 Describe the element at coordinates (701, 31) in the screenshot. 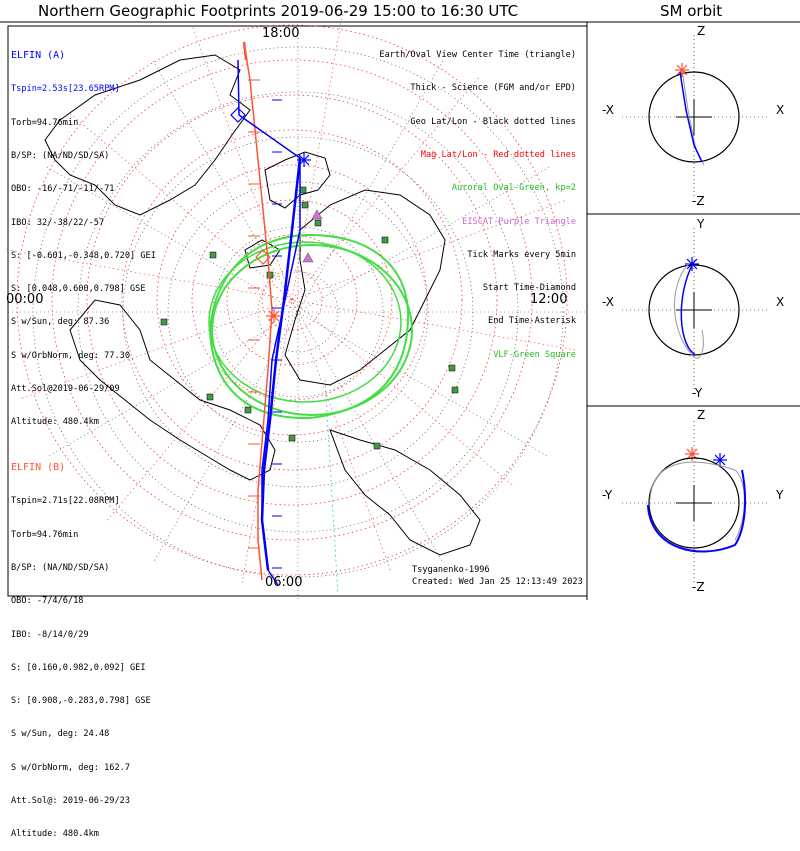

I see `sm1-top: Z` at that location.